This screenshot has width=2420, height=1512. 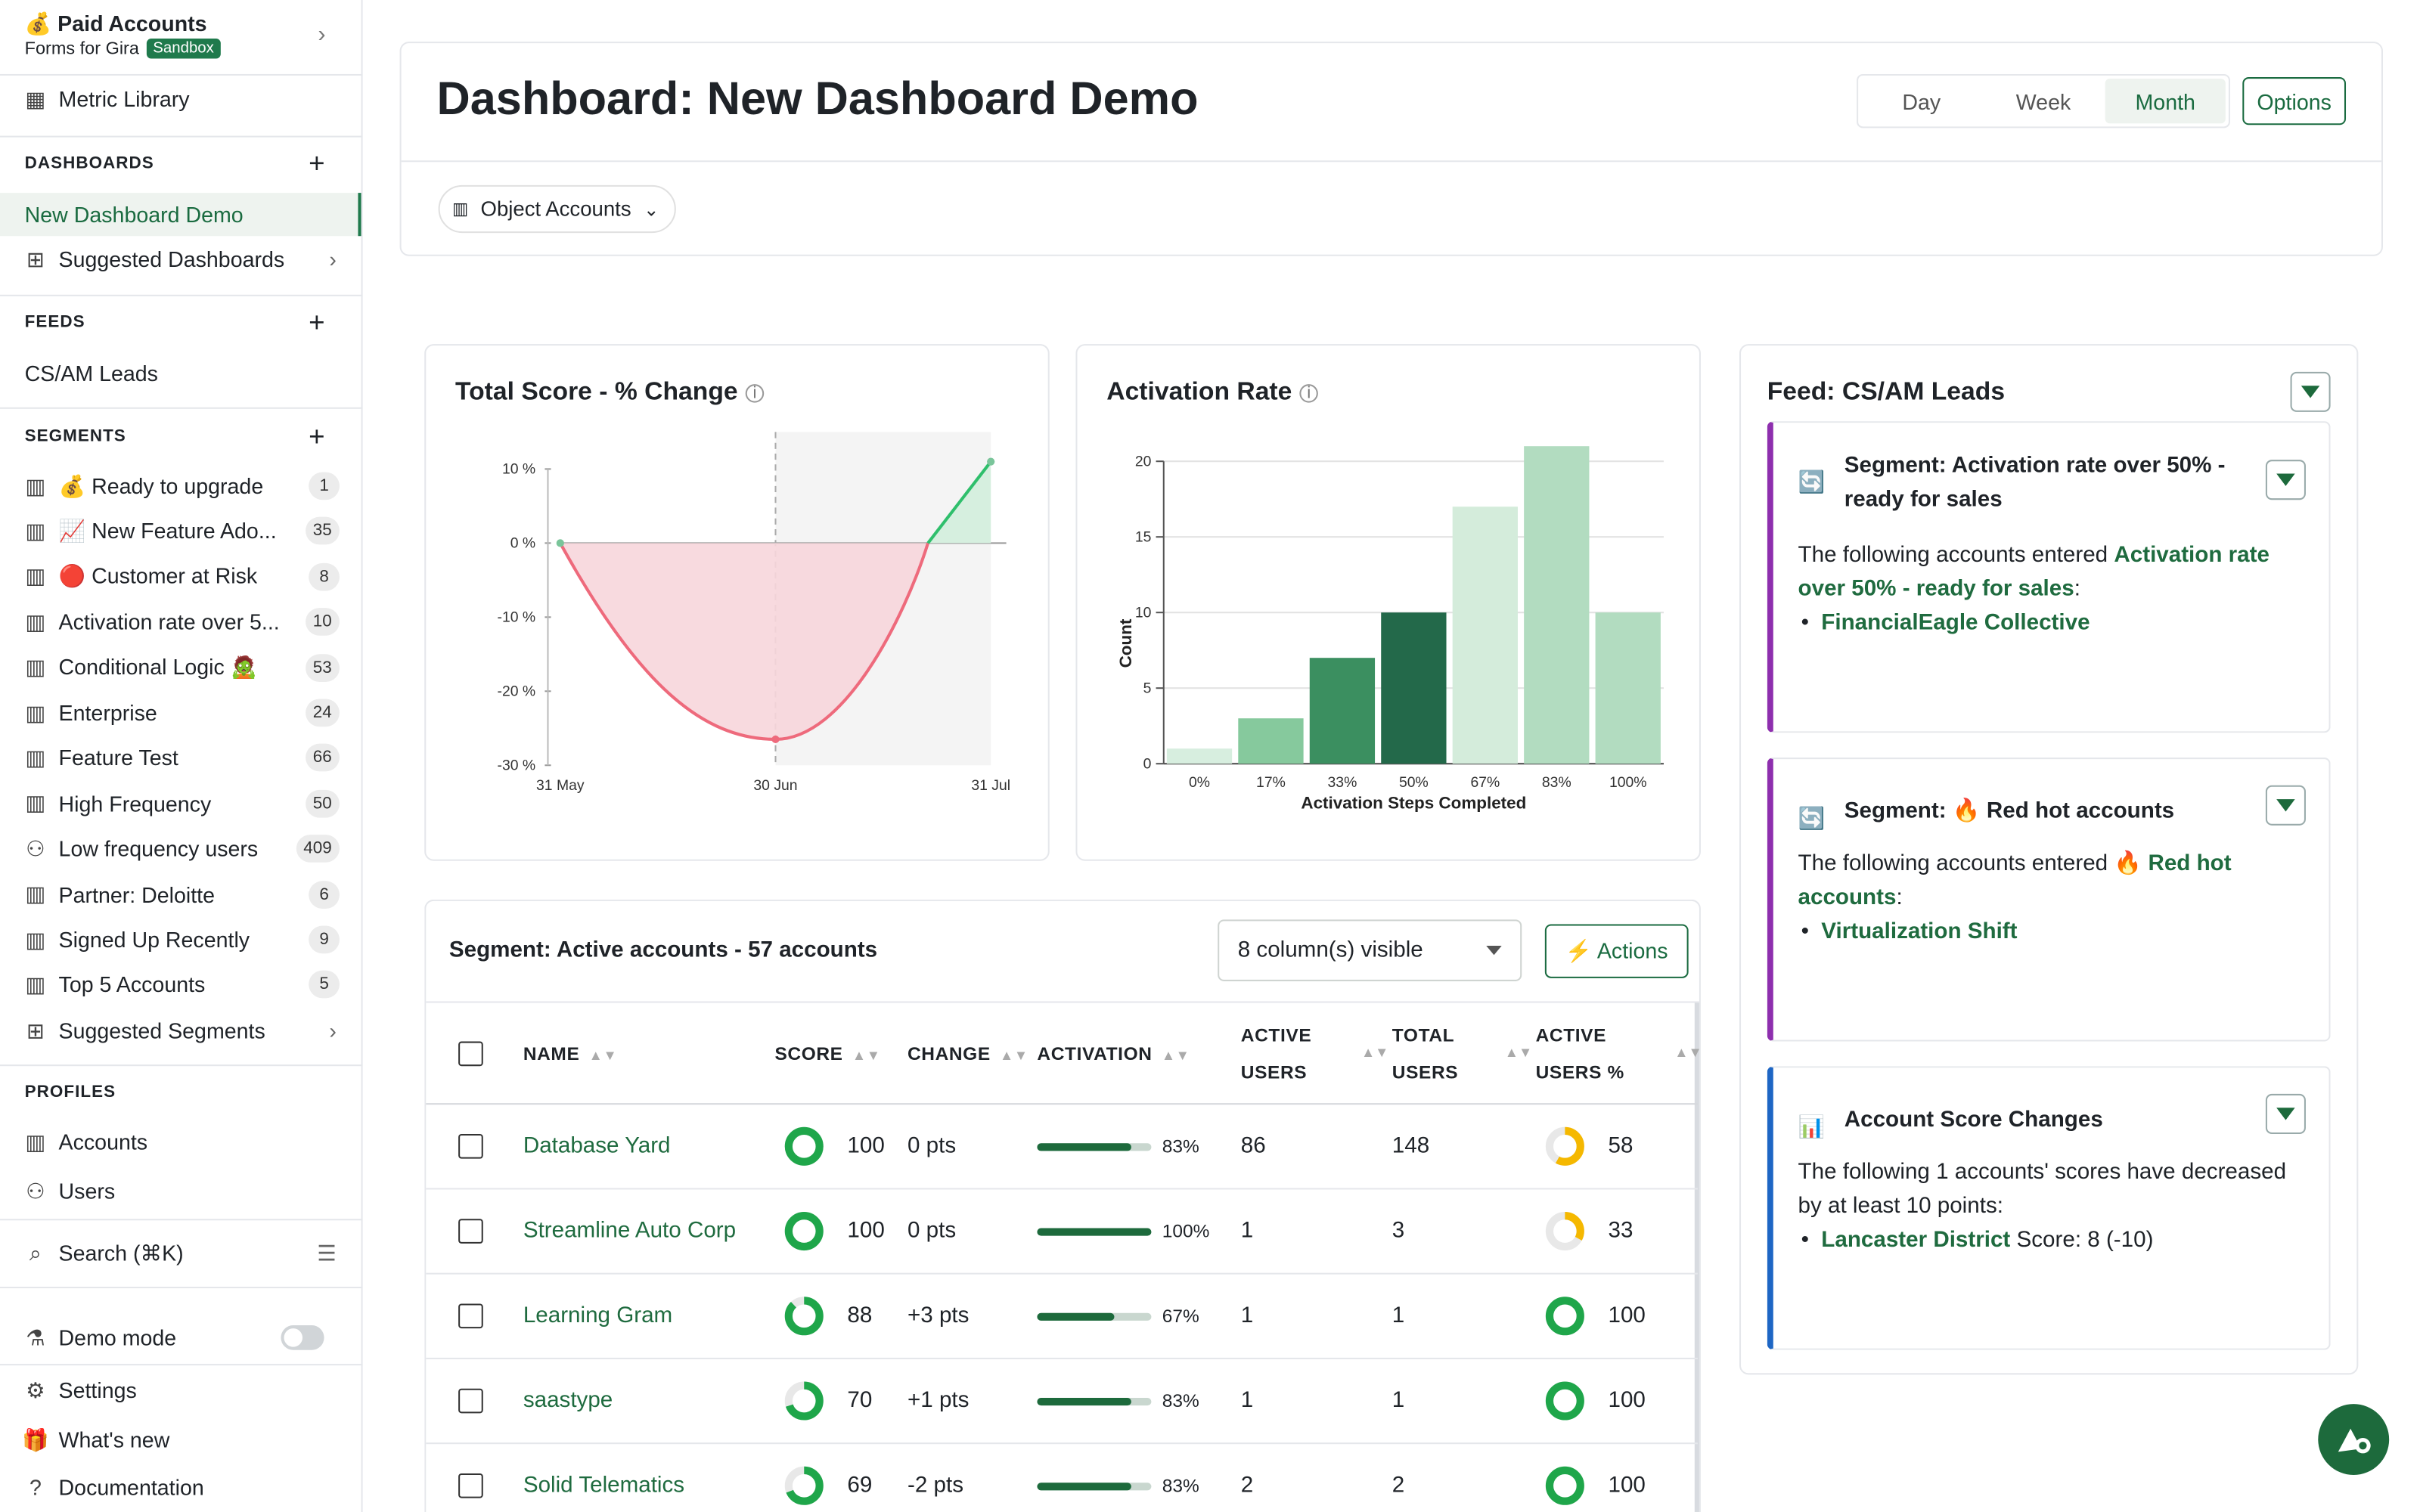 I want to click on header-name: NAME ▲▼, so click(x=570, y=1054).